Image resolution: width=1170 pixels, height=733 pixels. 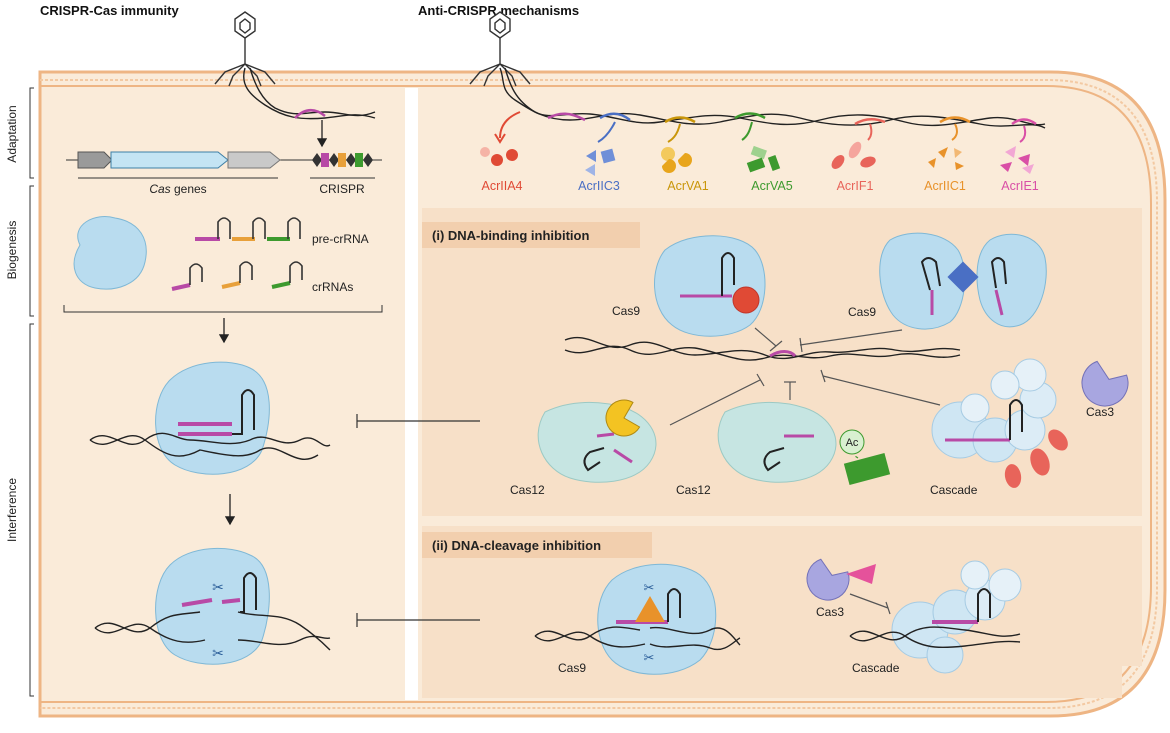 I want to click on binding-section-title: (i) DNA-binding inhibition, so click(x=510, y=235).